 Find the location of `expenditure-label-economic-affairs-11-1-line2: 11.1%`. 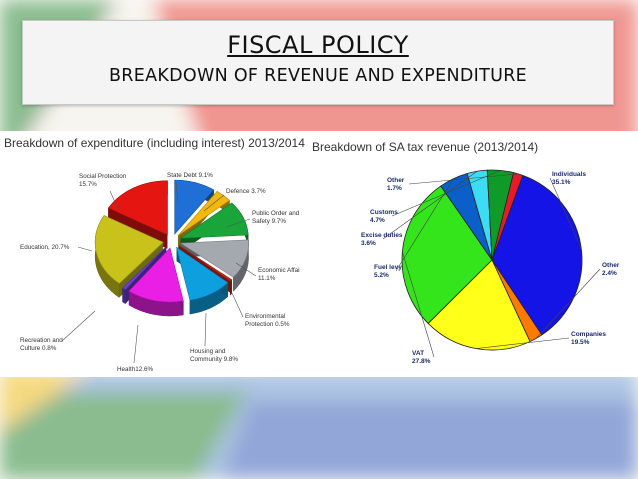

expenditure-label-economic-affairs-11-1-line2: 11.1% is located at coordinates (267, 278).